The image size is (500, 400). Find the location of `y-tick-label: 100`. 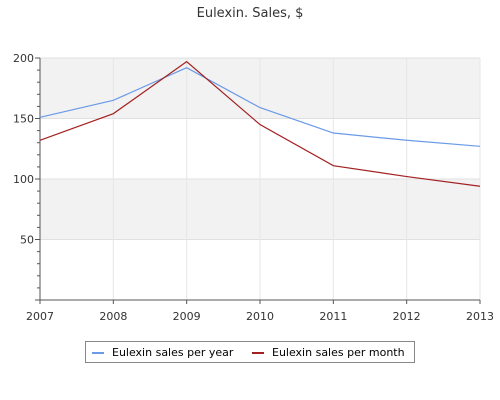

y-tick-label: 100 is located at coordinates (23, 179).